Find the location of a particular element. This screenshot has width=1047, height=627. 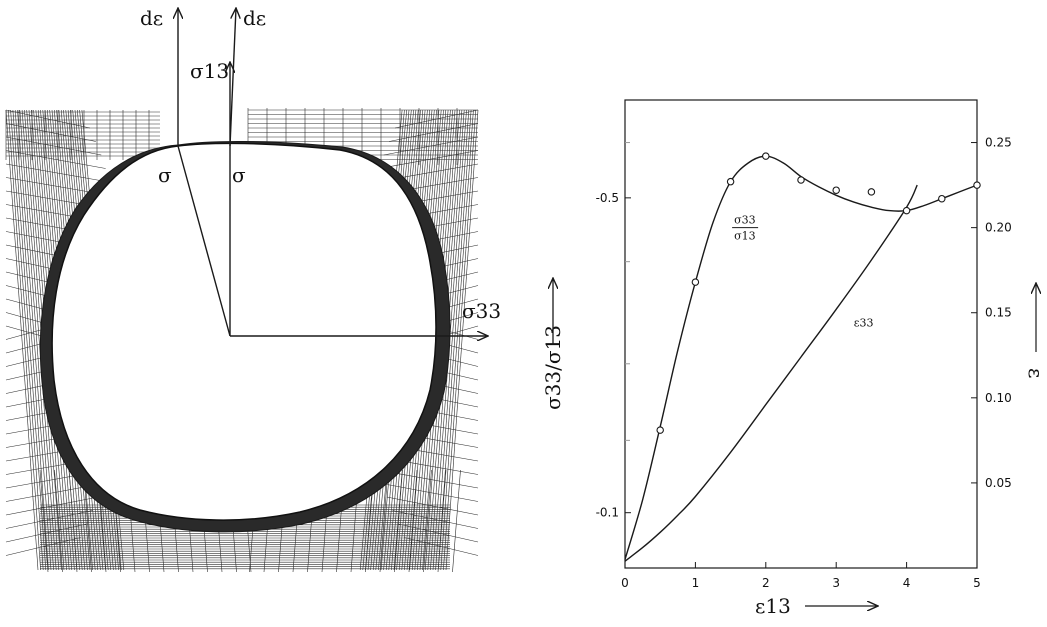

x-tick-label: 5 is located at coordinates (977, 583).